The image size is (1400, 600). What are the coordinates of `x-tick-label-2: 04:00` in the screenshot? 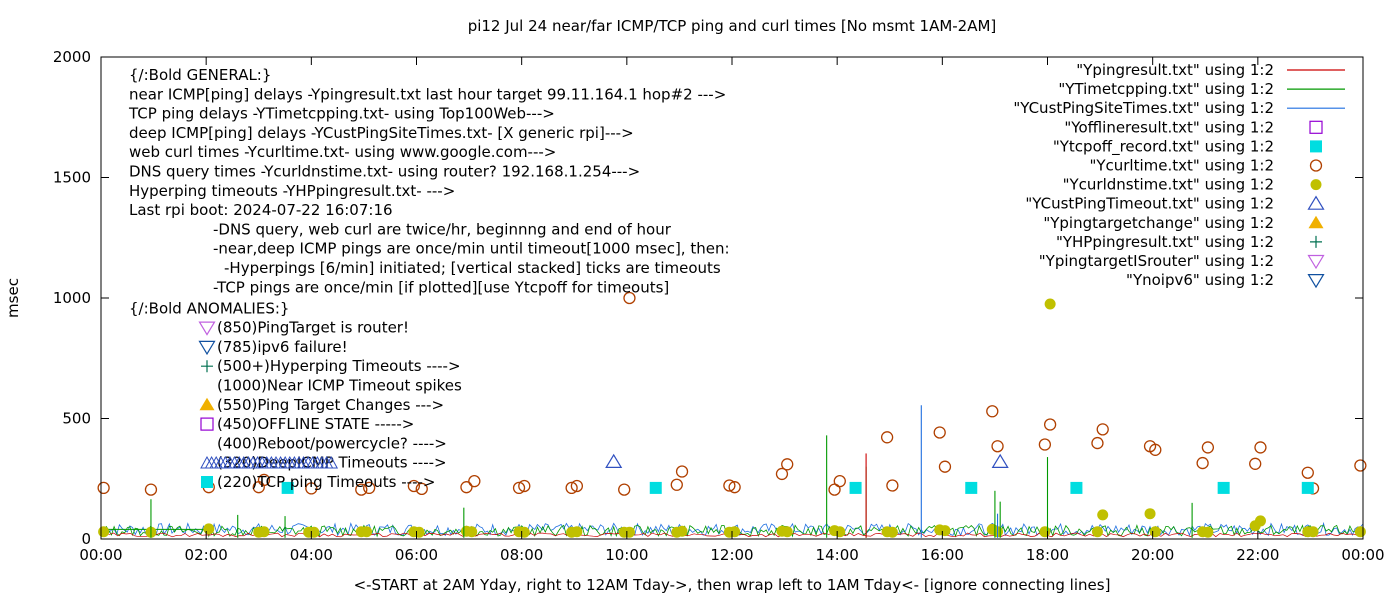 It's located at (311, 555).